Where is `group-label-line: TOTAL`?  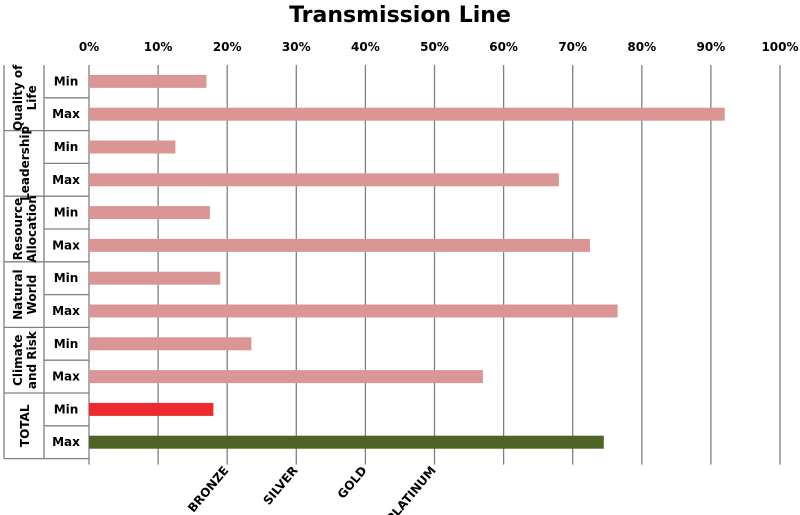
group-label-line: TOTAL is located at coordinates (25, 425).